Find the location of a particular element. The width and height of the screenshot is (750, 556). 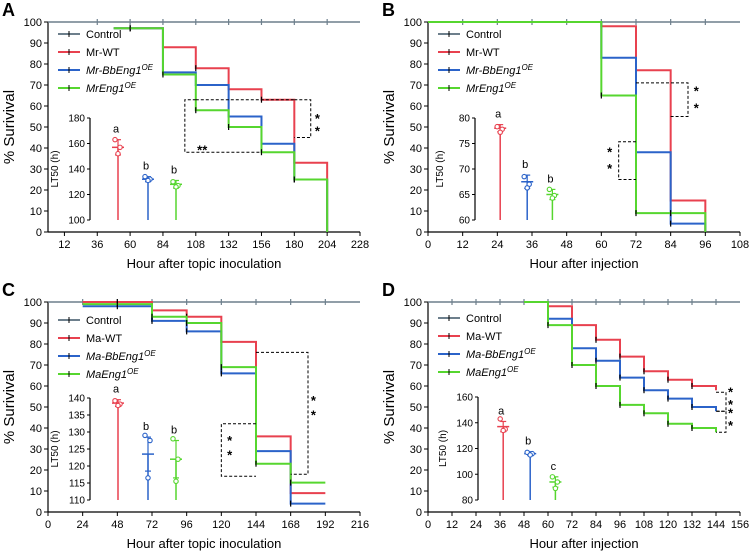

inset-y-tick-label: 160 is located at coordinates (464, 398).